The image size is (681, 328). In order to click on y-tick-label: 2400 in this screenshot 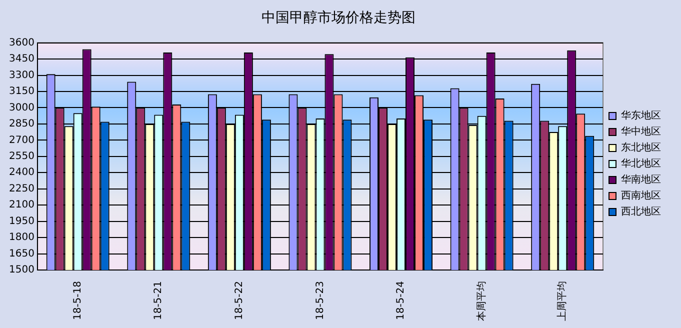, I will do `click(21, 172)`.